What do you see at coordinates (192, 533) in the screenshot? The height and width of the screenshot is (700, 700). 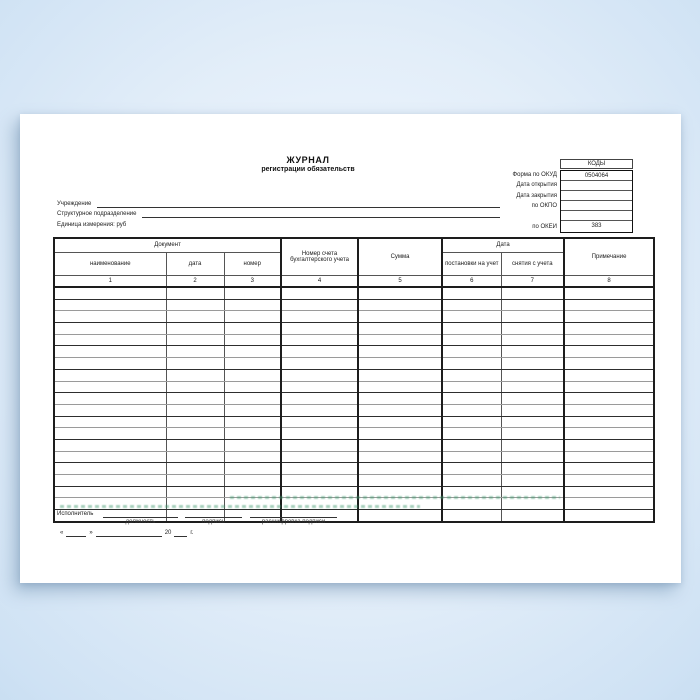 I see `year-suffix: г.` at bounding box center [192, 533].